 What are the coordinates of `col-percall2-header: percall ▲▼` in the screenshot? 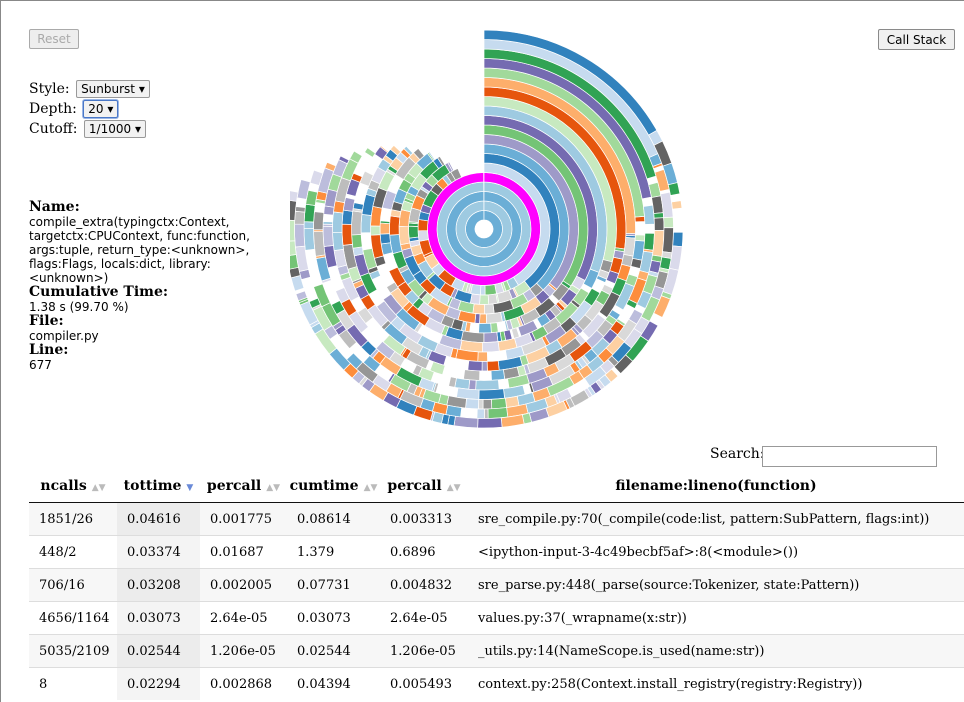 It's located at (424, 486).